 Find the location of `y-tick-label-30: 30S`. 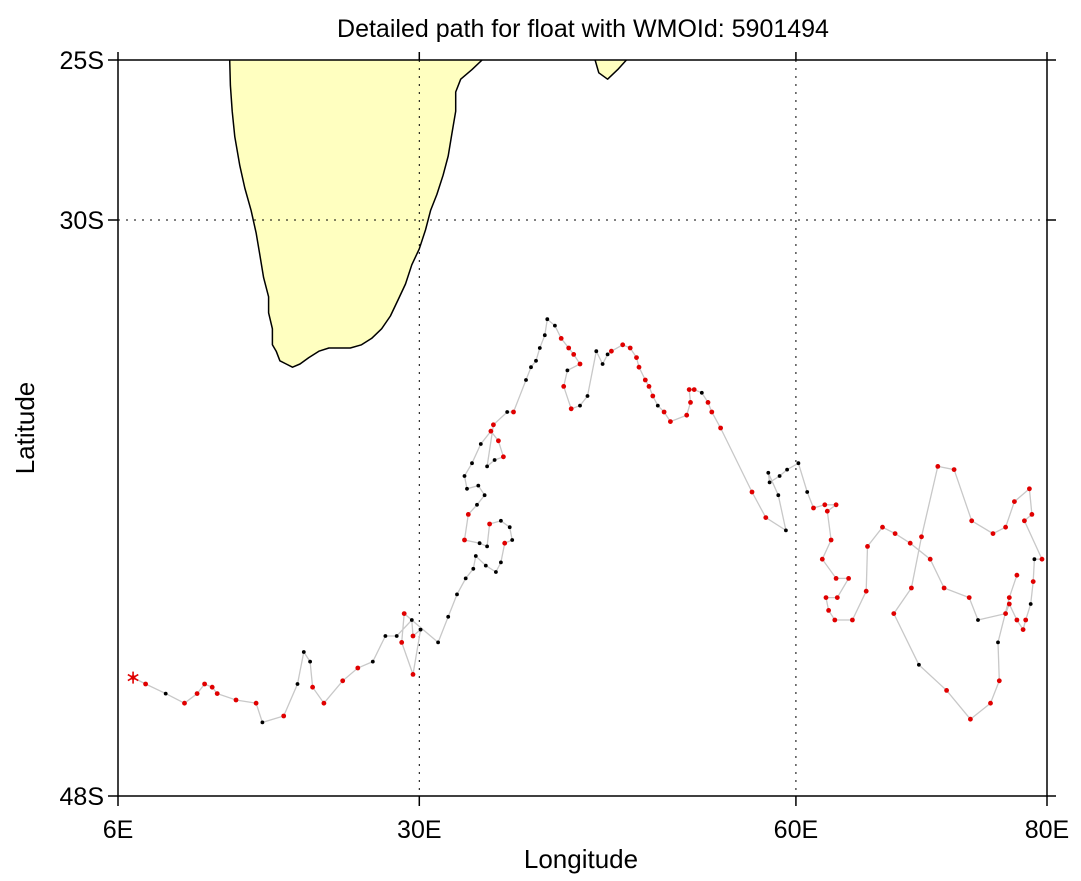

y-tick-label-30: 30S is located at coordinates (82, 221).